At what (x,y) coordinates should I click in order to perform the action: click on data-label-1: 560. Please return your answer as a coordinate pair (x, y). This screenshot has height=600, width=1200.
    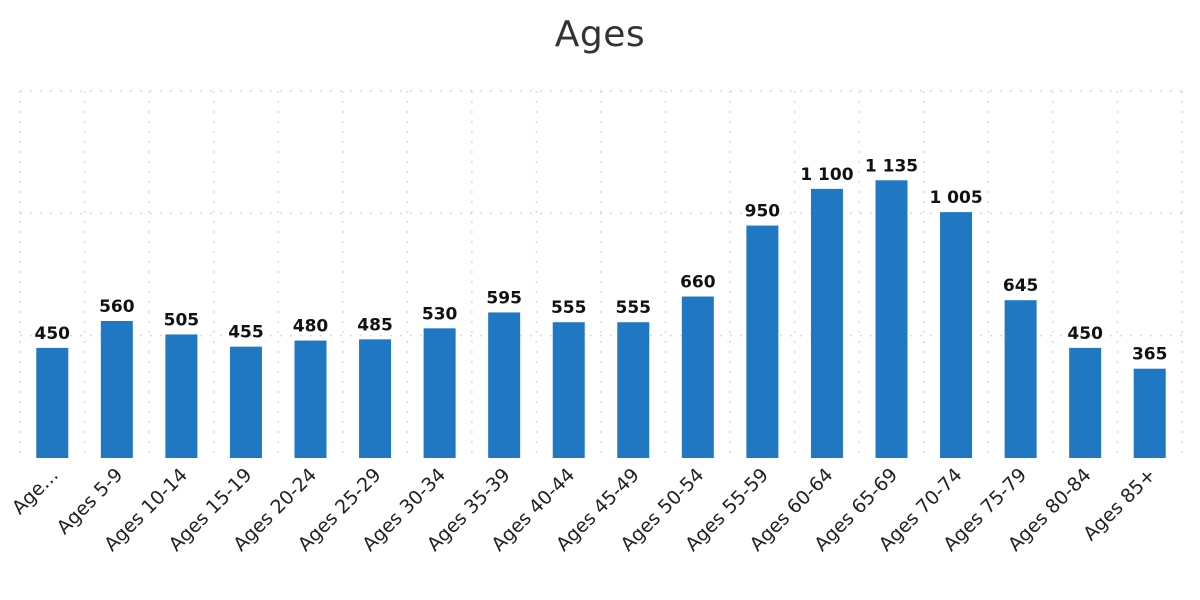
    Looking at the image, I should click on (117, 307).